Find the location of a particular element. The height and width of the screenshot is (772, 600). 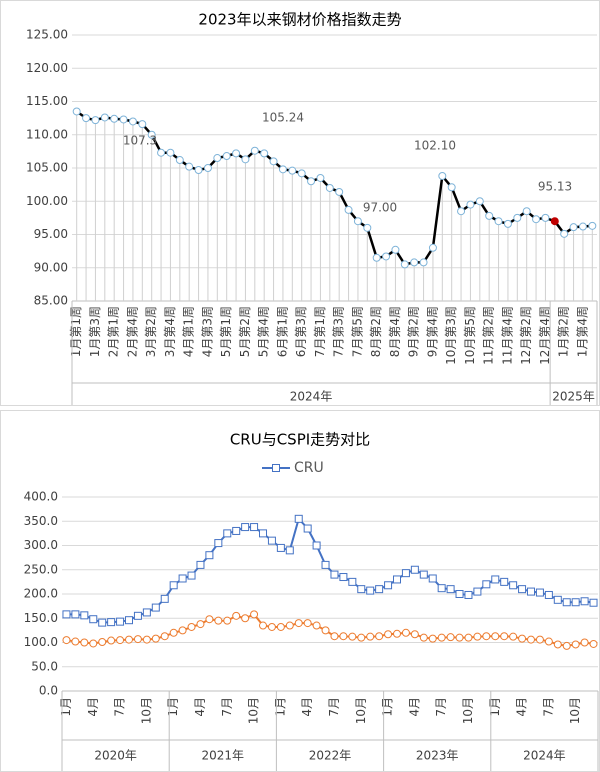

y-tick-label: 0.0 is located at coordinates (48, 691).